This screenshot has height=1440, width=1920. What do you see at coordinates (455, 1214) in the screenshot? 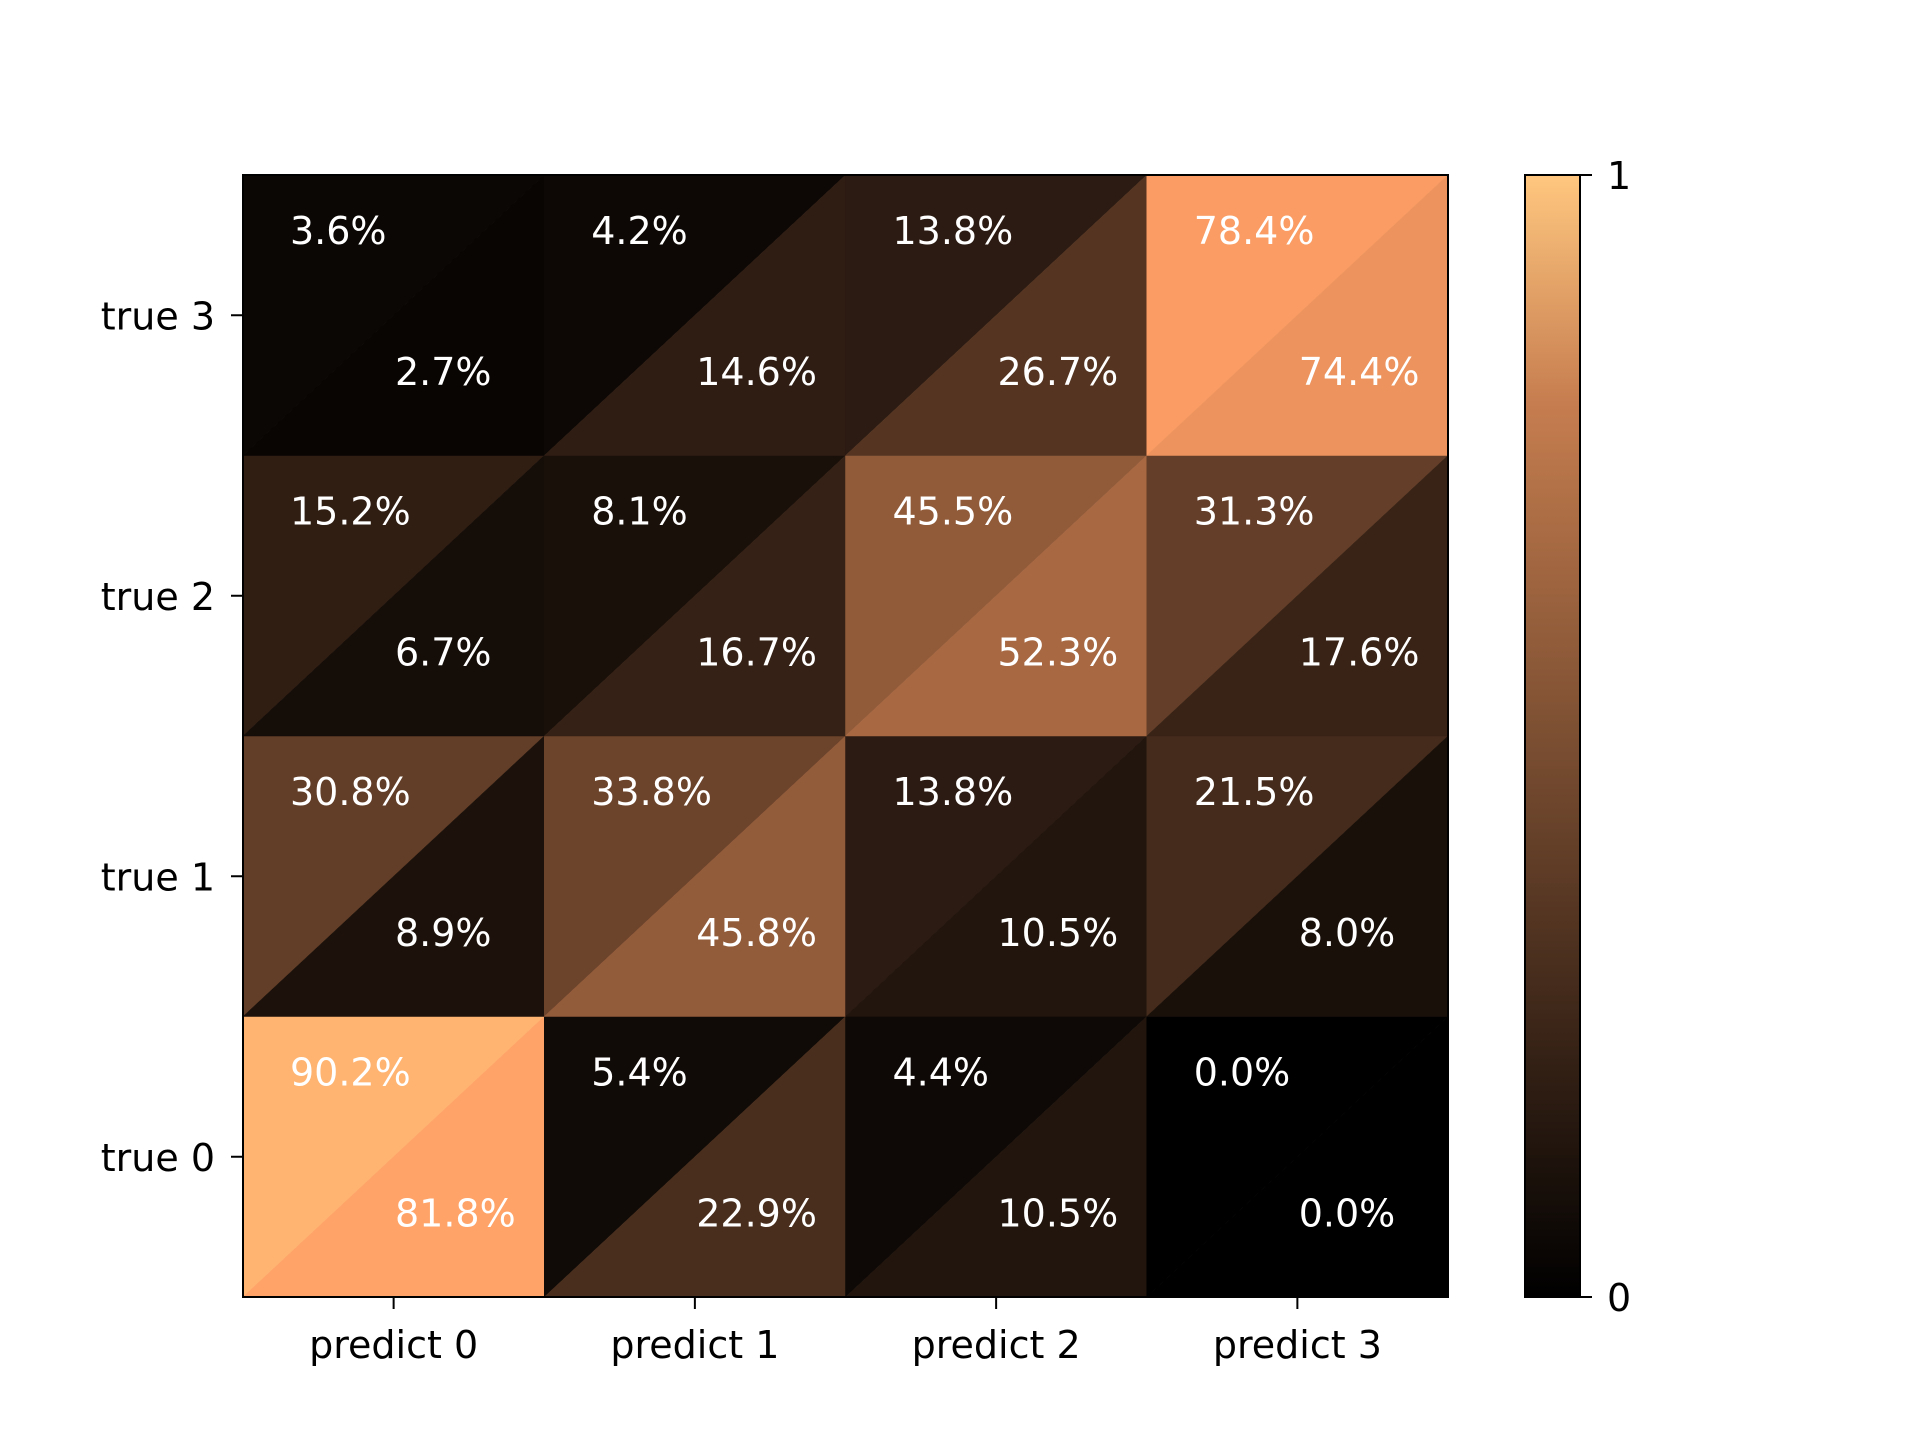
I see `cell-label-lower-true0-predict0: 81.8%` at bounding box center [455, 1214].